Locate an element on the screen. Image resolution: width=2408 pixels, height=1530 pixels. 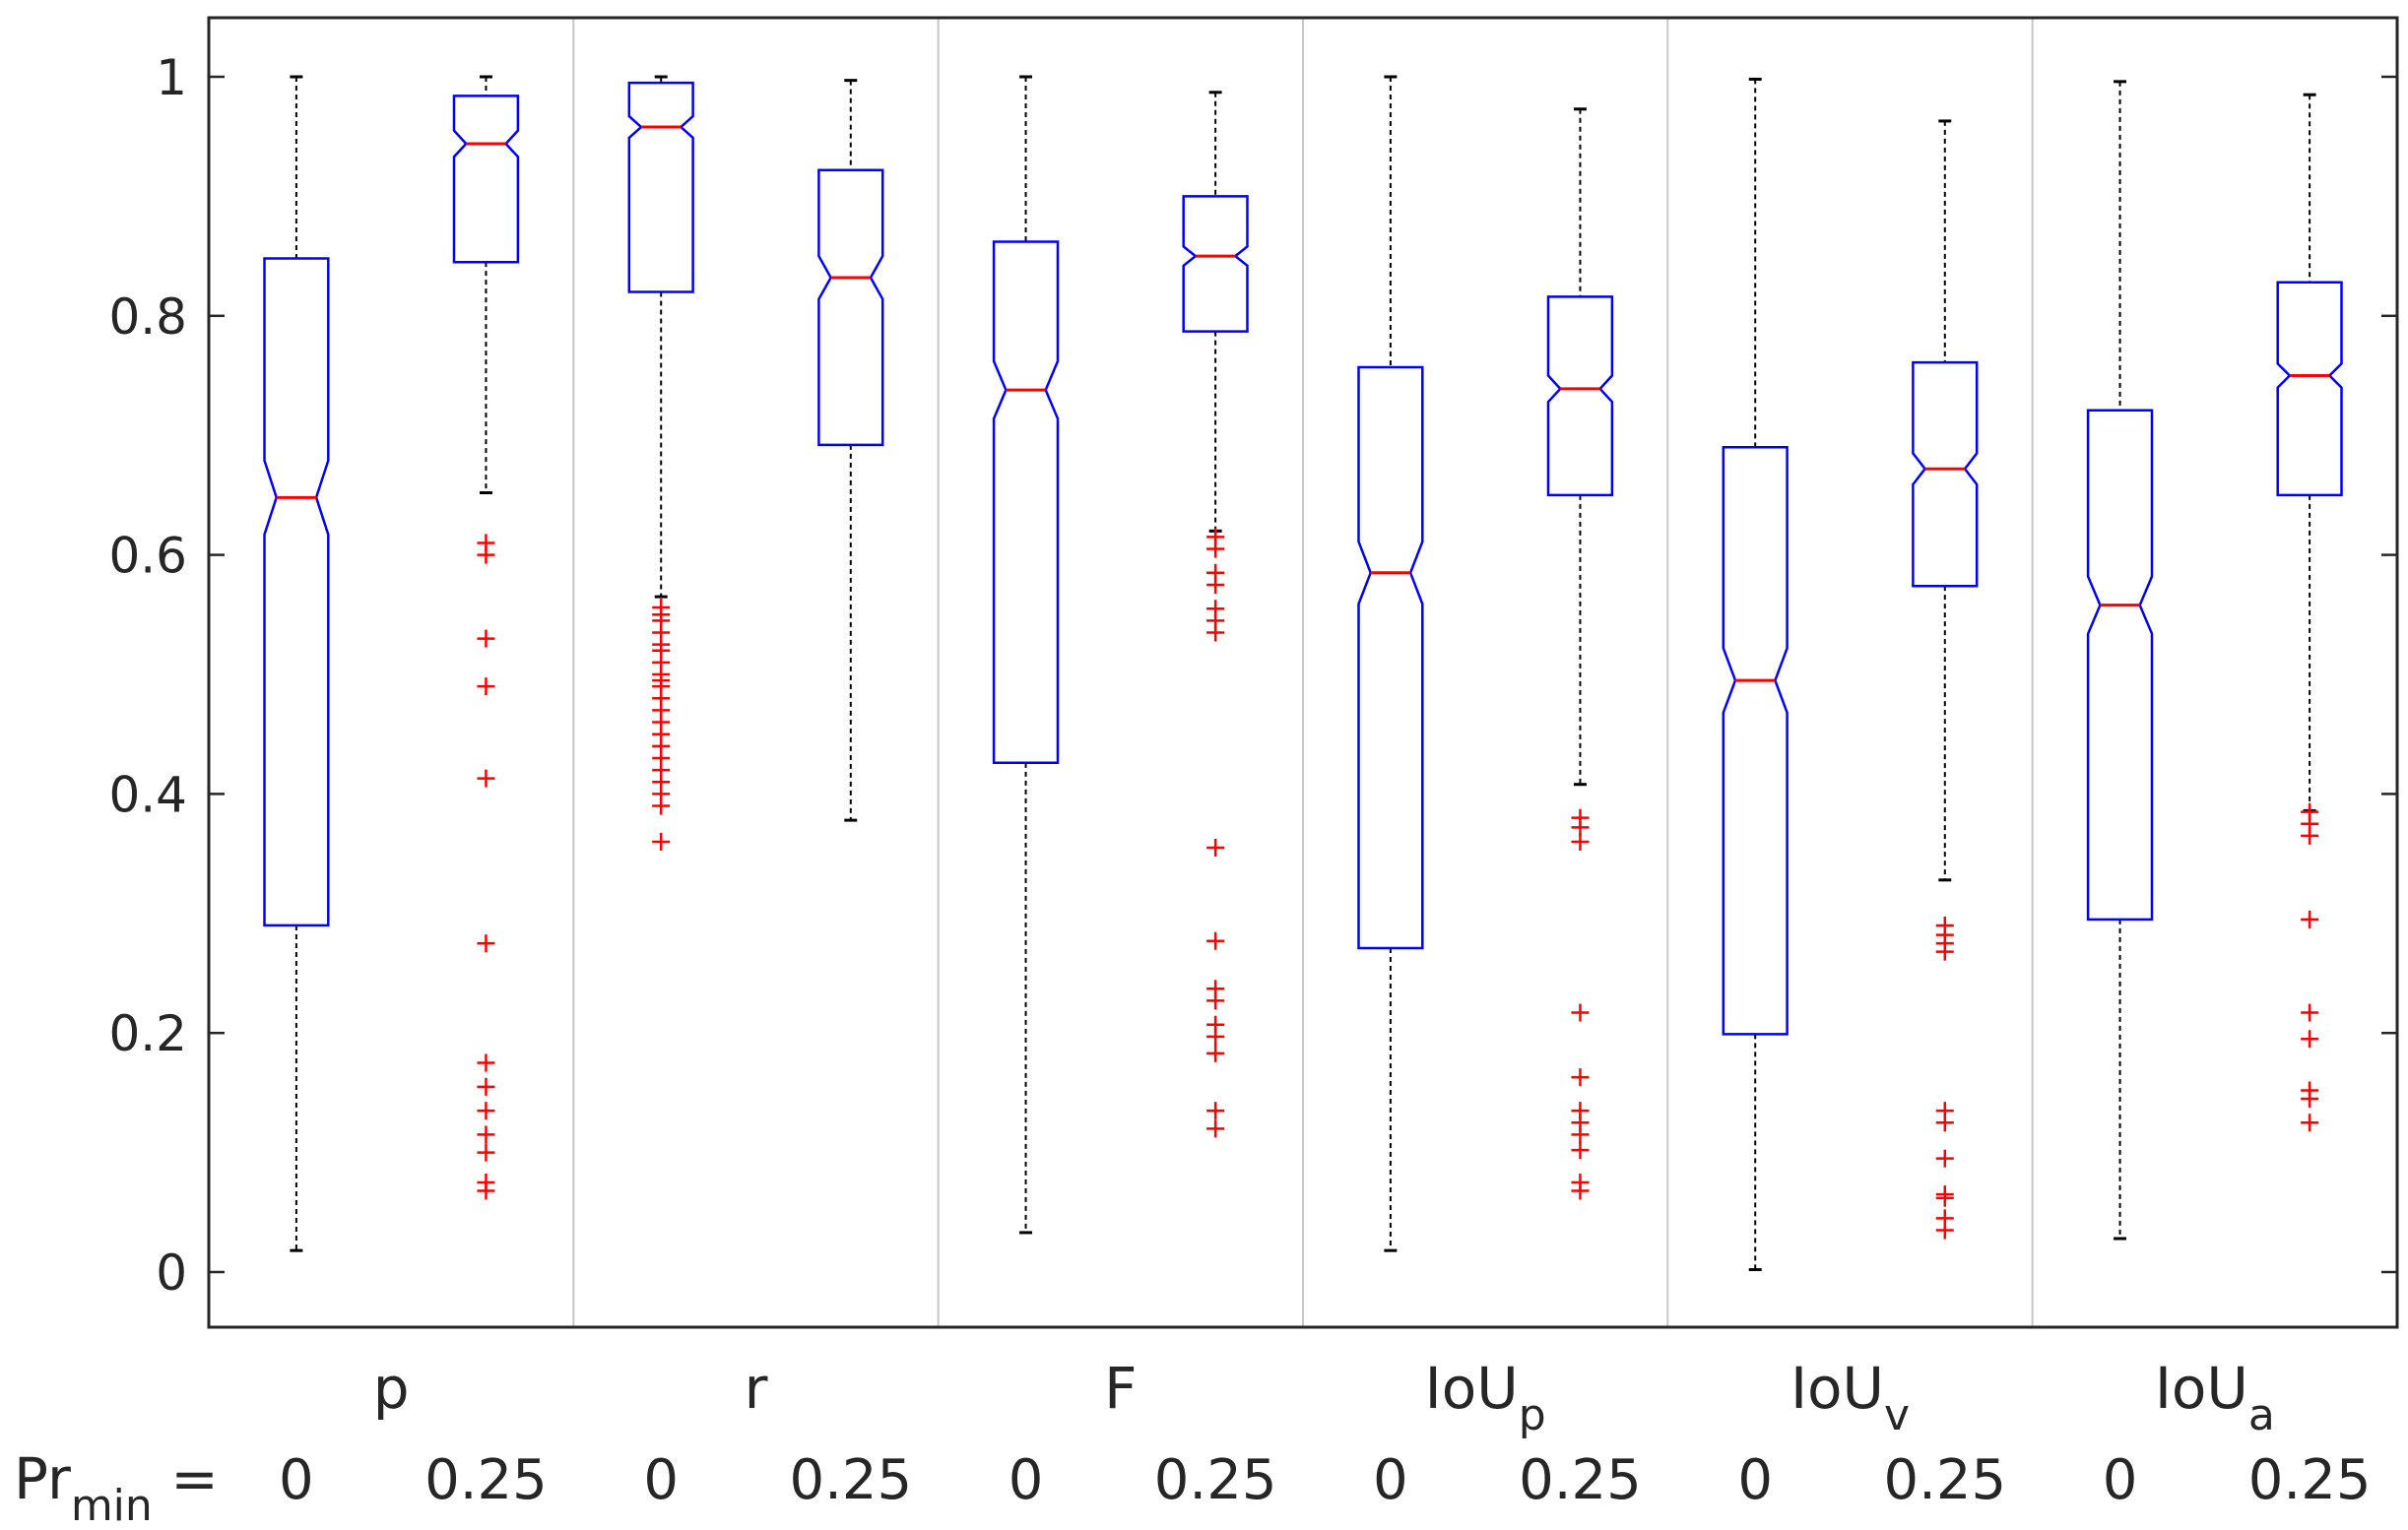
x-label-IoU_v-1: 0.25 is located at coordinates (1945, 1480).